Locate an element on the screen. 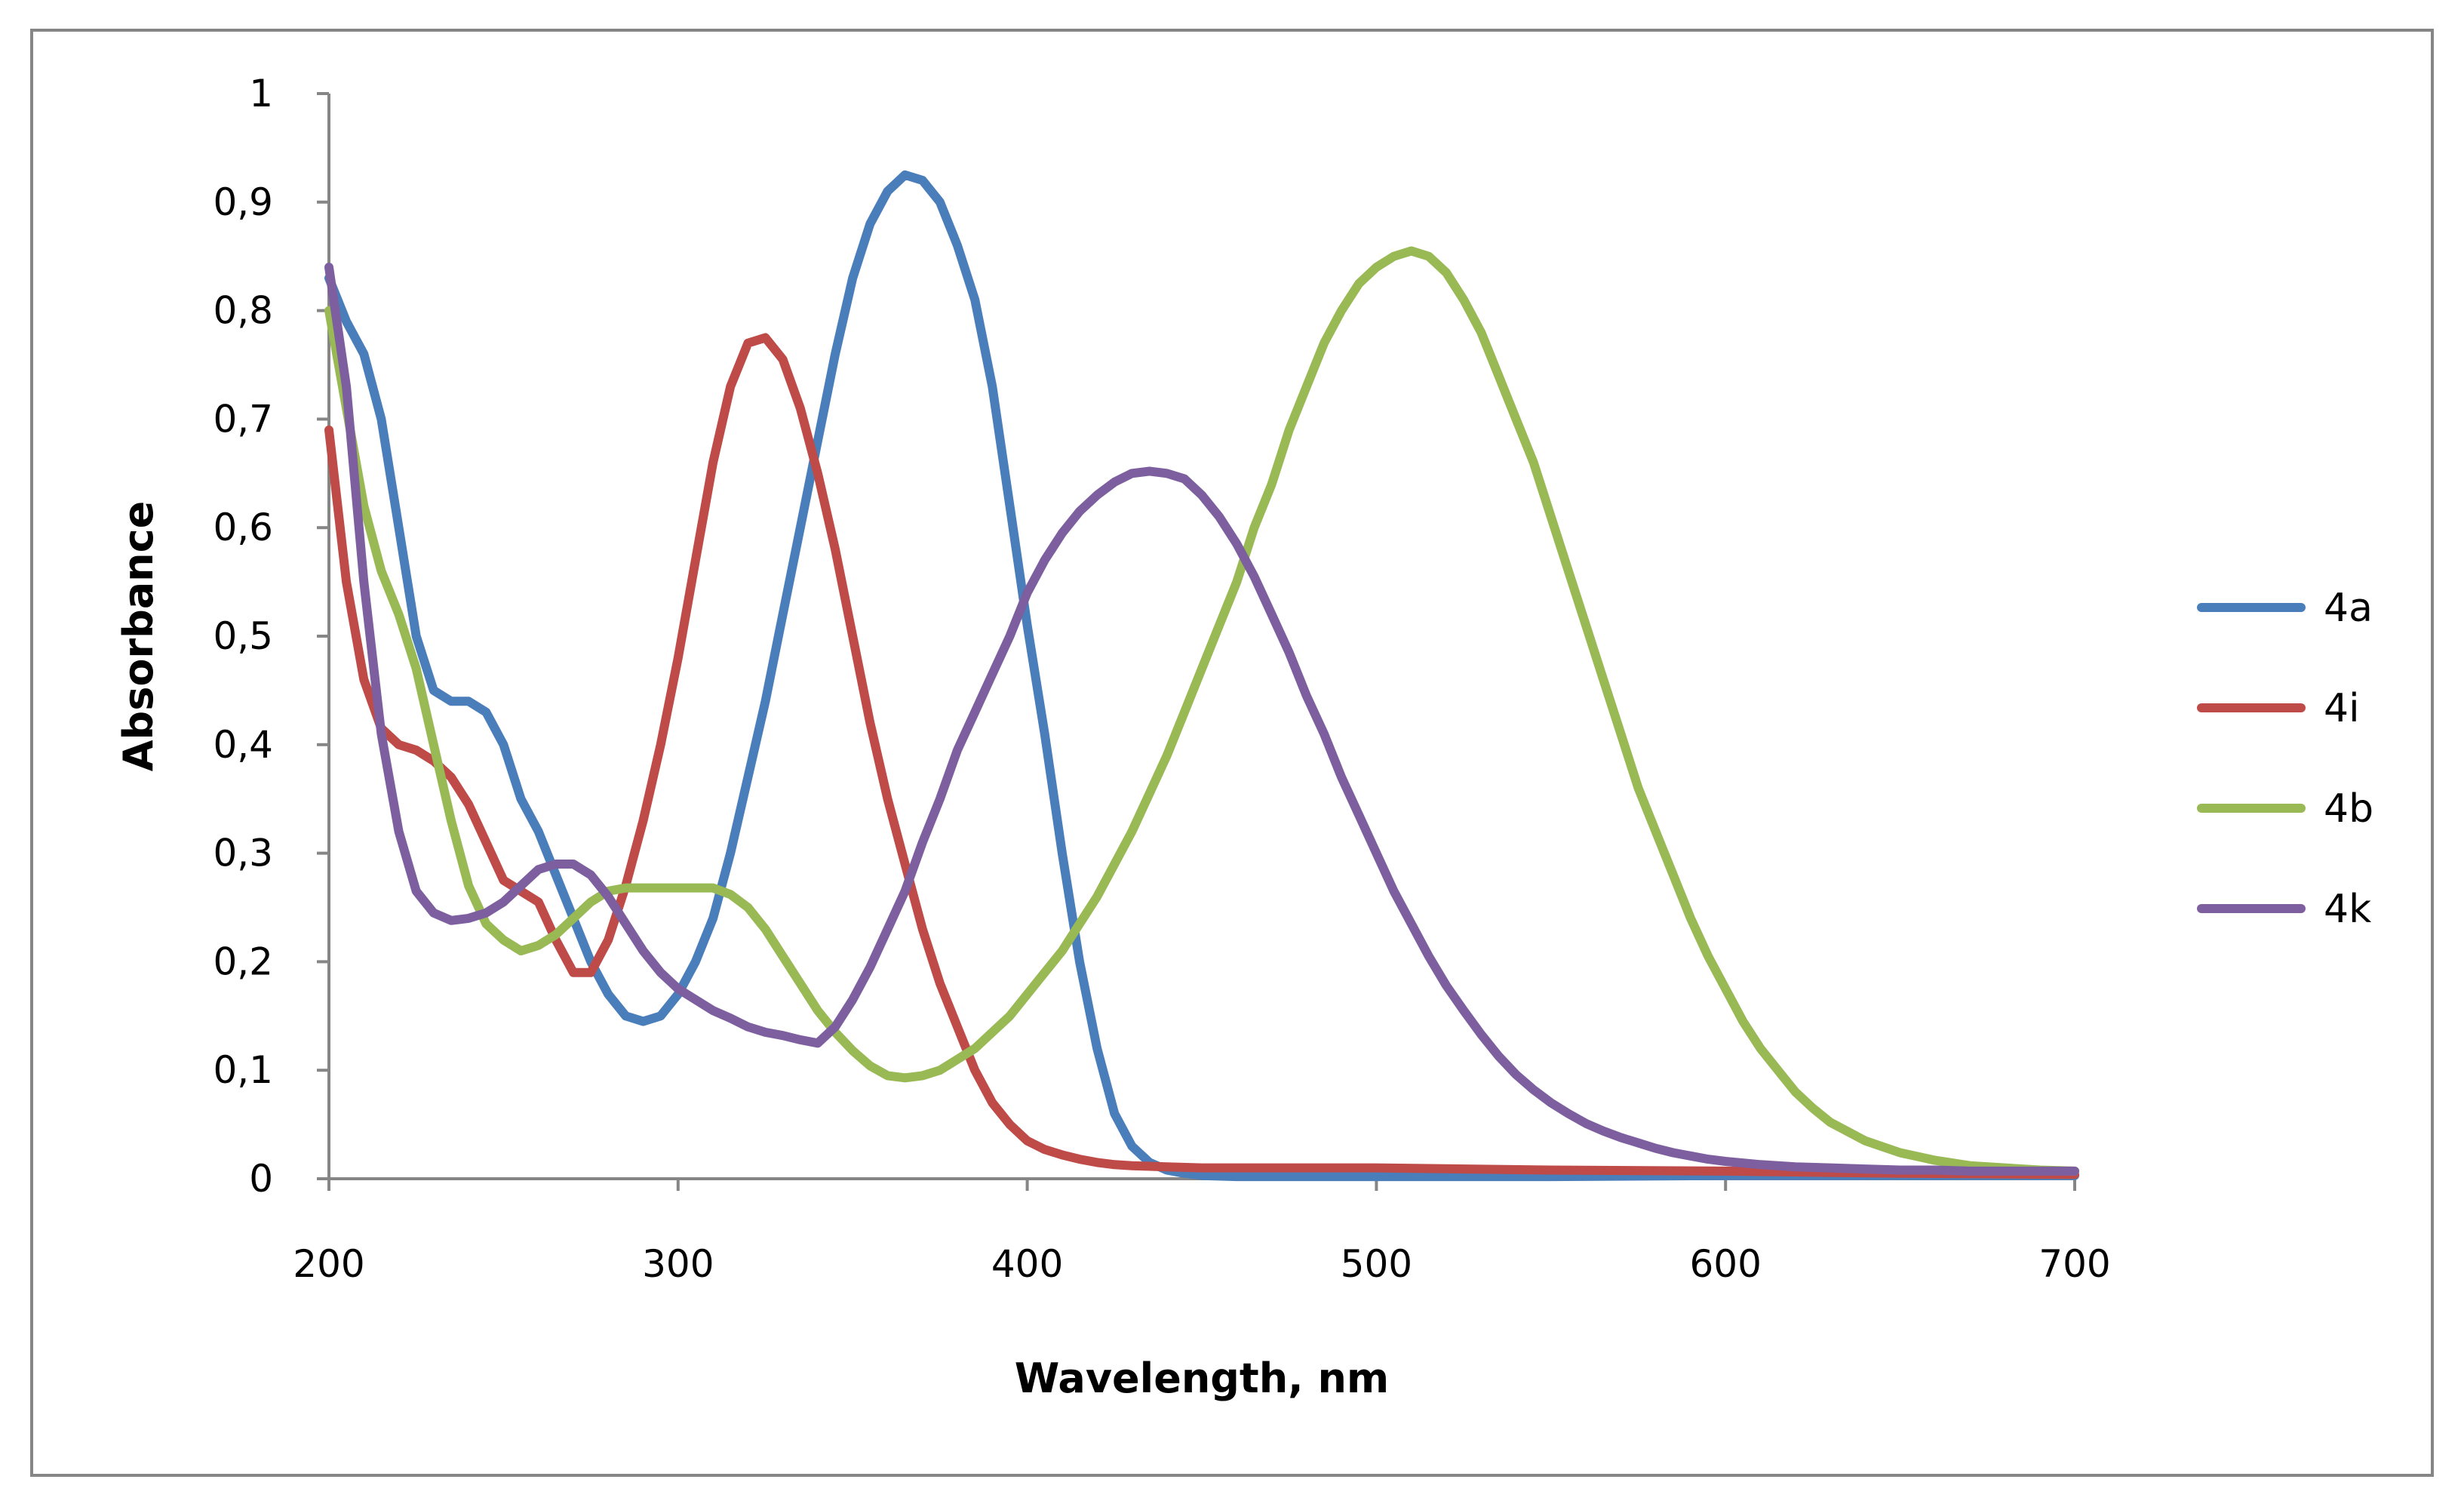 The image size is (2464, 1504). y-axis-title: Absorbance is located at coordinates (138, 637).